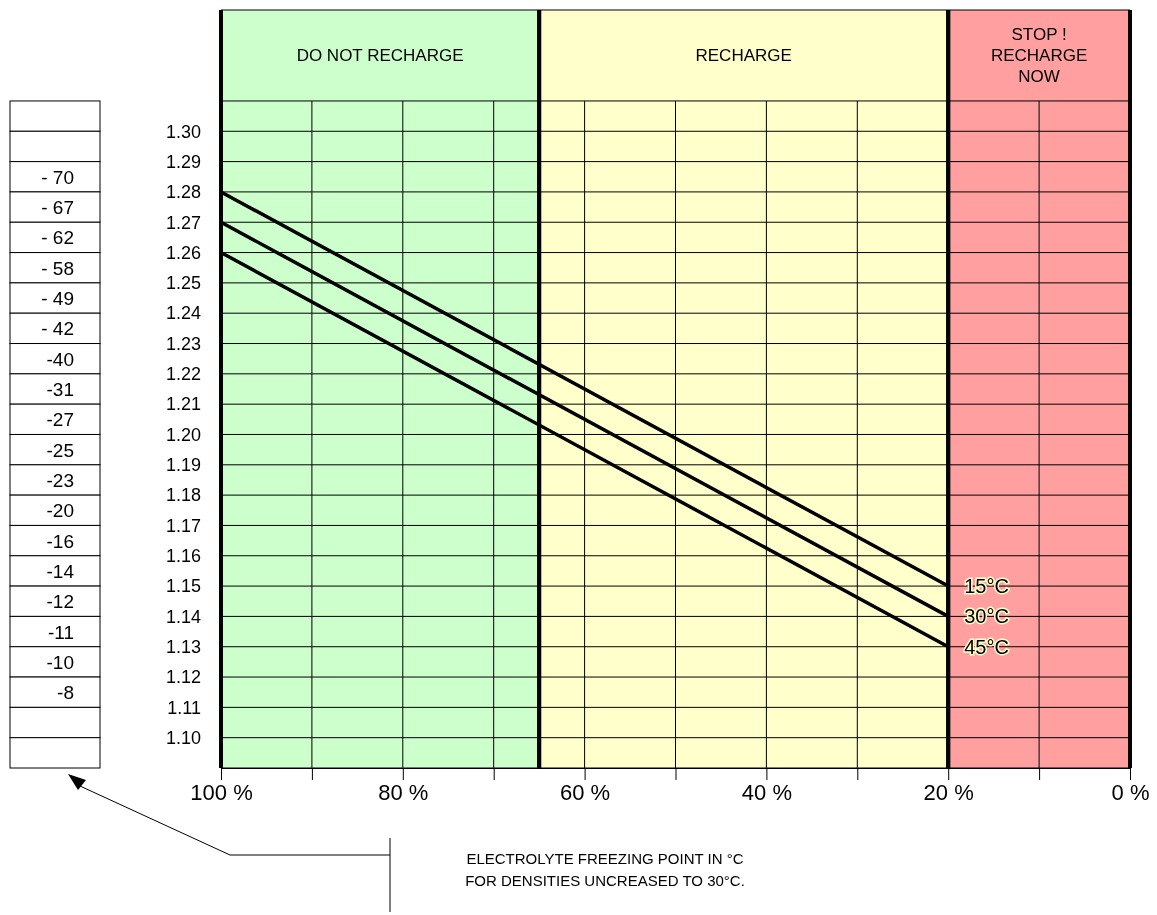 The width and height of the screenshot is (1157, 915). What do you see at coordinates (183, 222) in the screenshot?
I see `y-tick-label: 1.27` at bounding box center [183, 222].